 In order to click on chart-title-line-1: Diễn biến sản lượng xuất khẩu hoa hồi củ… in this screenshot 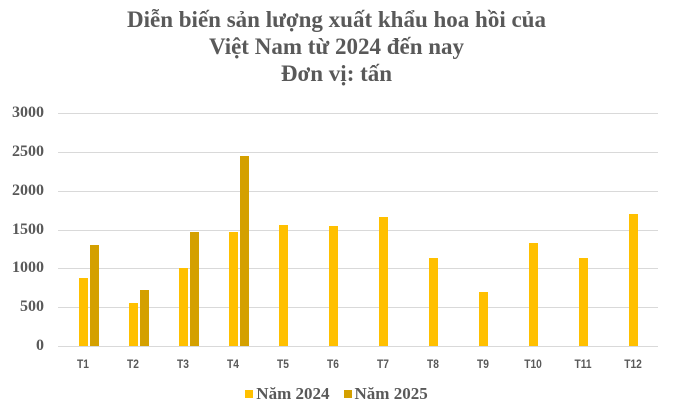, I will do `click(336, 19)`.